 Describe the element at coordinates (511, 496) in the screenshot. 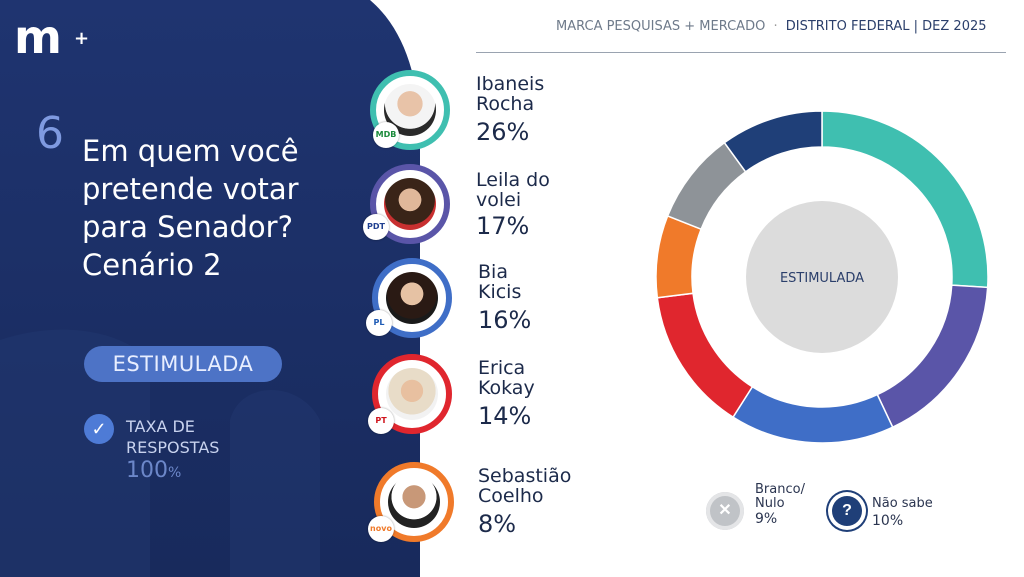

I see `candidate-name: Coelho` at that location.